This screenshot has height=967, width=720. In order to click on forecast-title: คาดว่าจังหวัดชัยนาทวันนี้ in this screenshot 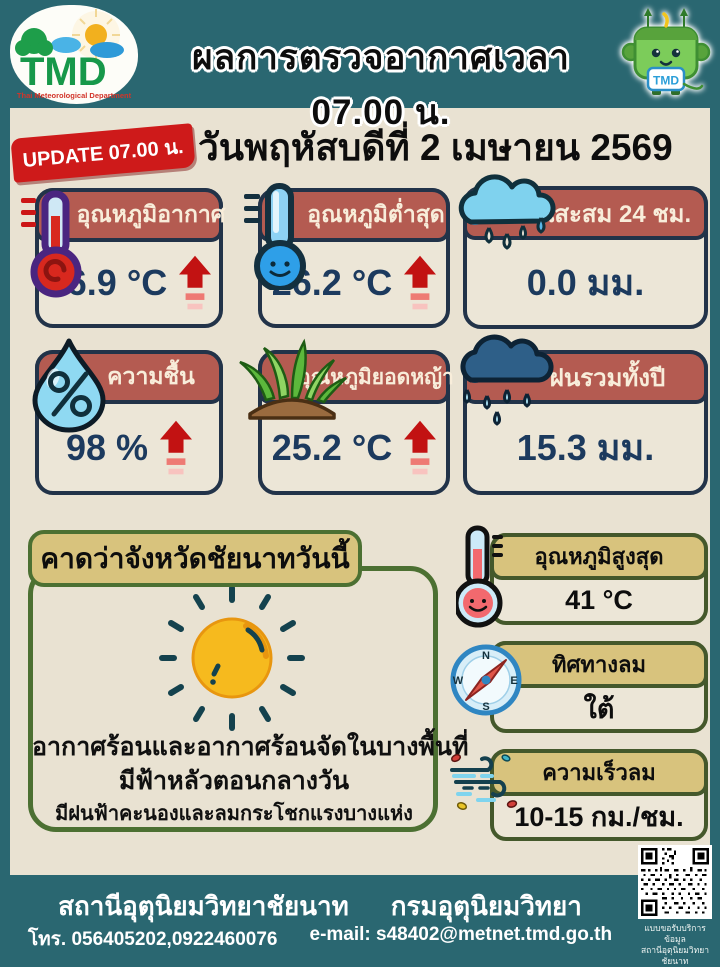, I will do `click(195, 558)`.